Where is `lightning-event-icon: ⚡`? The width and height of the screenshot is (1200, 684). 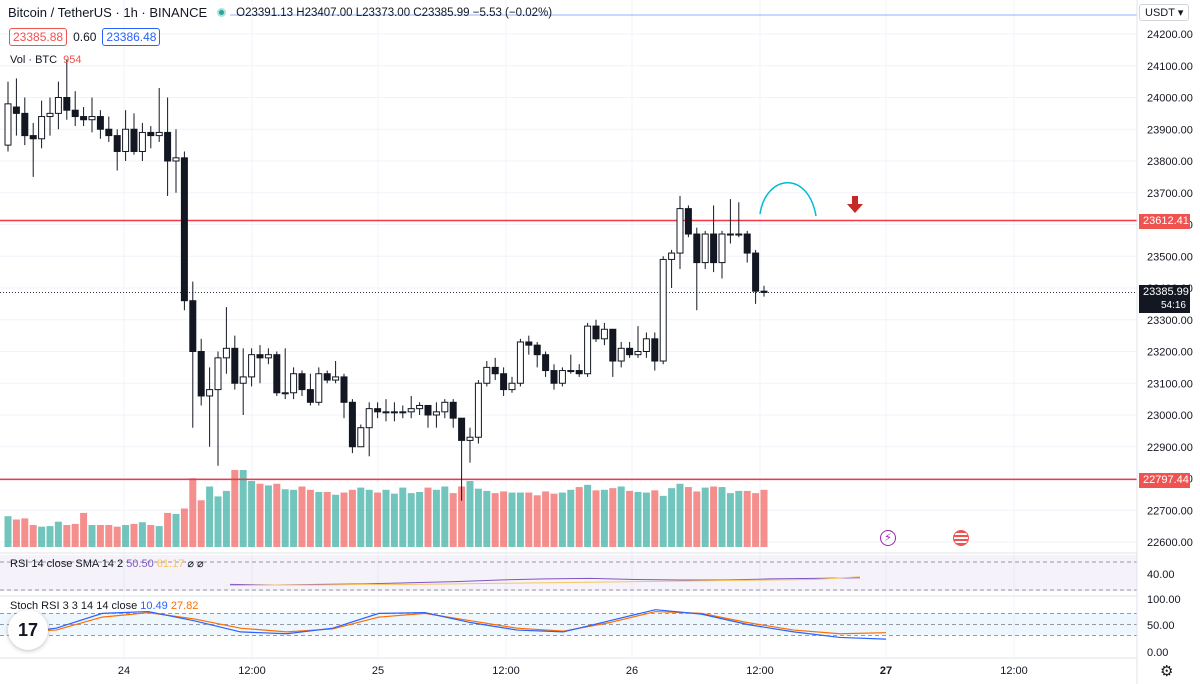
lightning-event-icon: ⚡ is located at coordinates (888, 538).